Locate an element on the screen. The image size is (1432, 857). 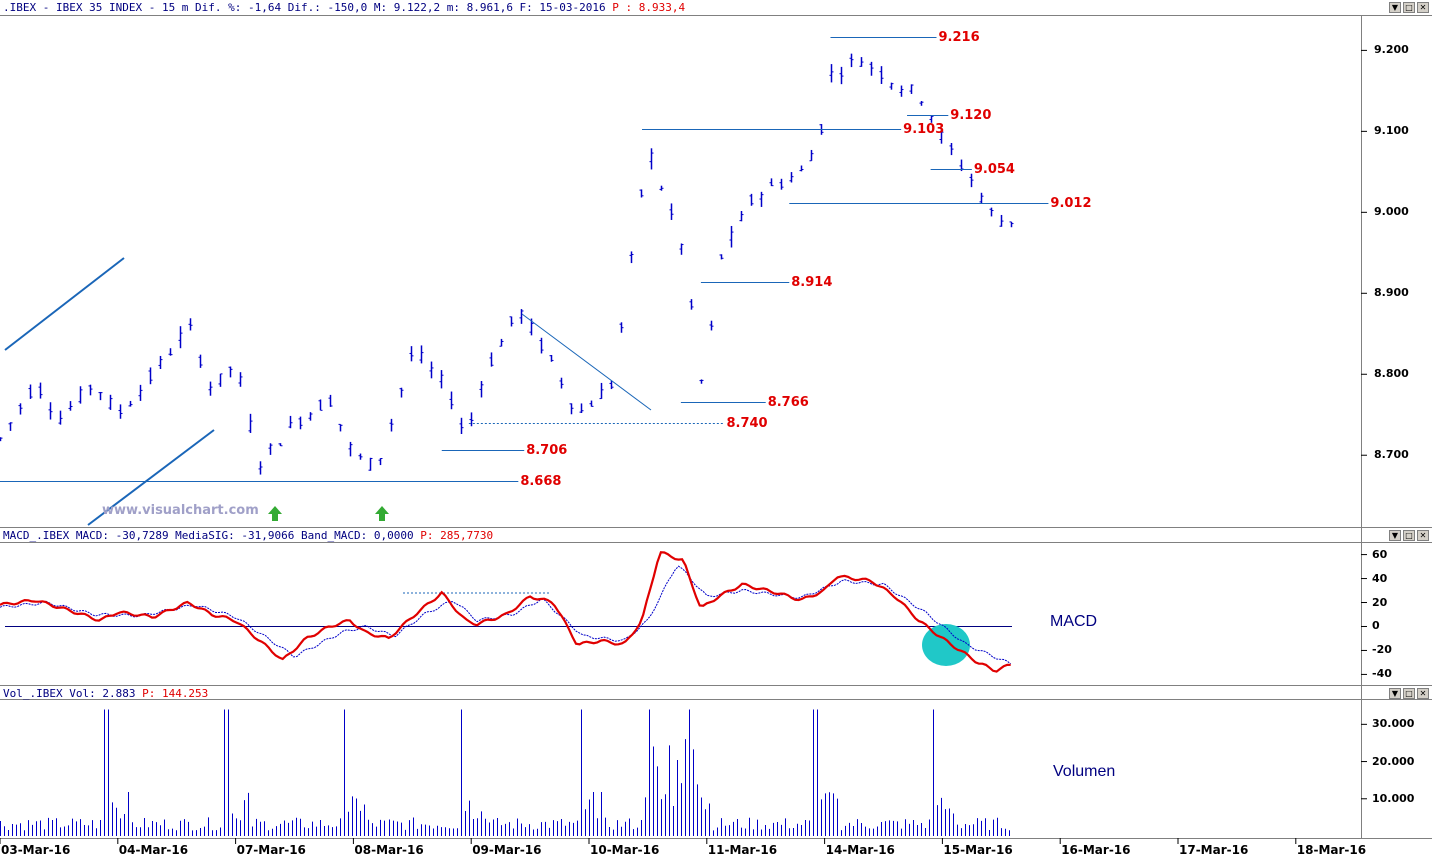
macd-ytick-label: -20 is located at coordinates (1382, 650).